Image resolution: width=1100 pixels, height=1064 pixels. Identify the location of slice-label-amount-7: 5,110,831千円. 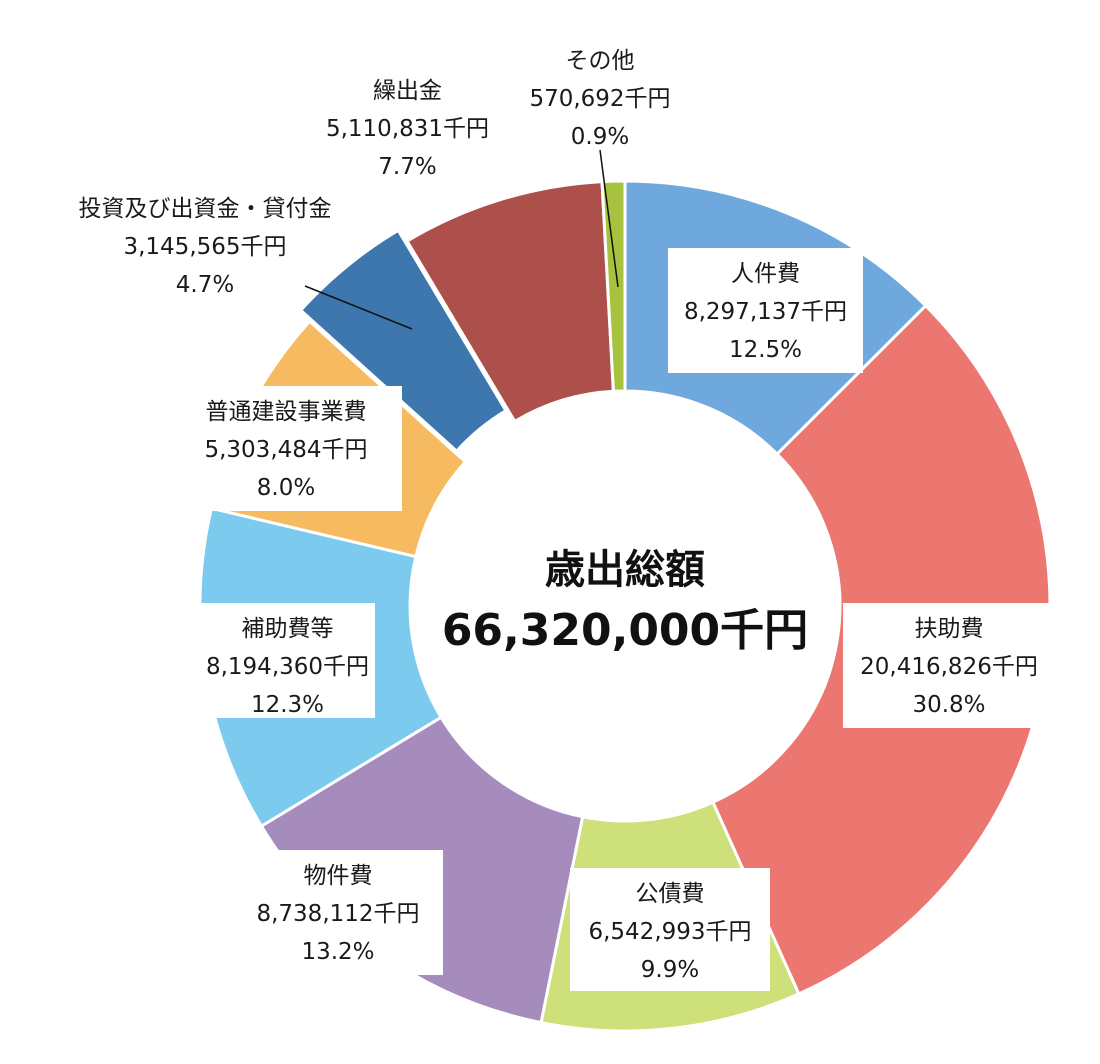
(407, 129).